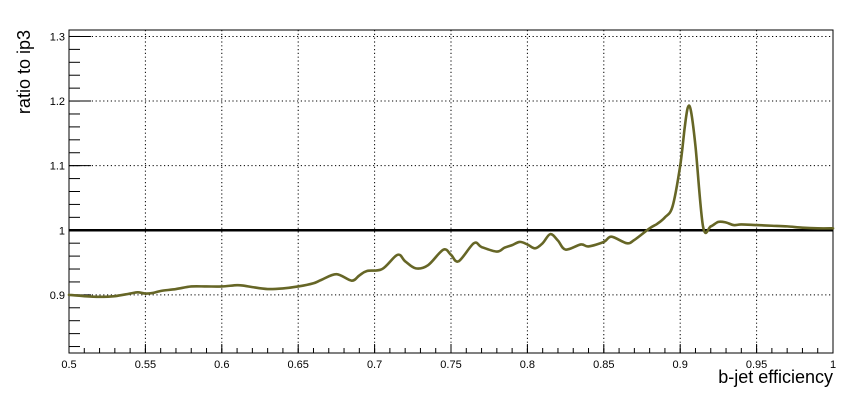 This screenshot has width=849, height=408. Describe the element at coordinates (68, 365) in the screenshot. I see `x-tick-label: 0.5` at that location.